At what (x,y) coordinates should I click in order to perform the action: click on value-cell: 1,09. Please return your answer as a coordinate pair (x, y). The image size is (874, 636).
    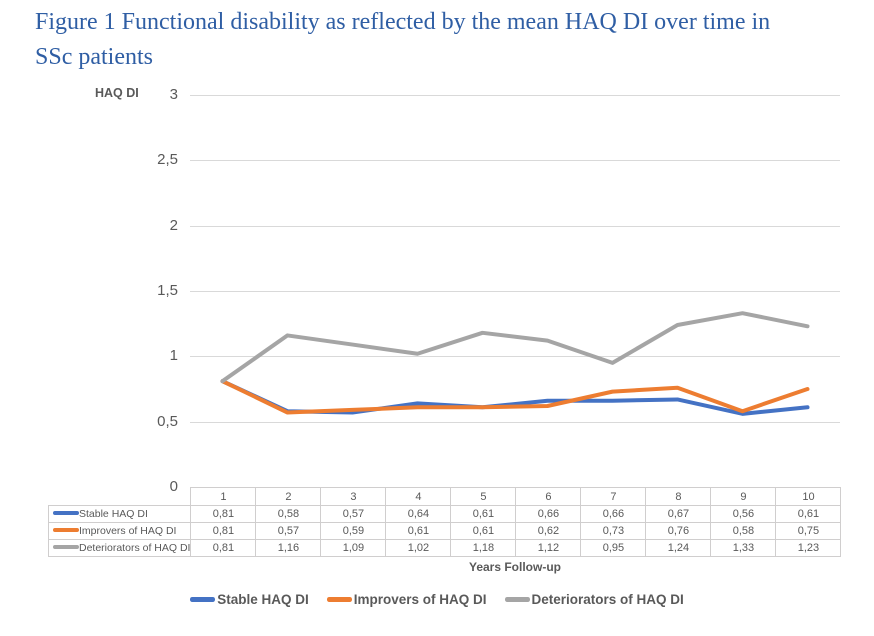
    Looking at the image, I should click on (353, 548).